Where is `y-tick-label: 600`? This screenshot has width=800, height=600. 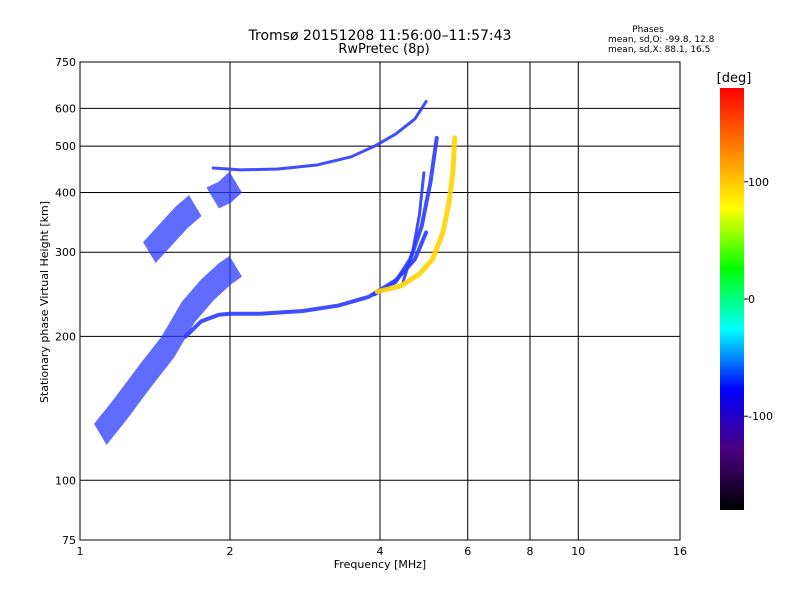
y-tick-label: 600 is located at coordinates (65, 108).